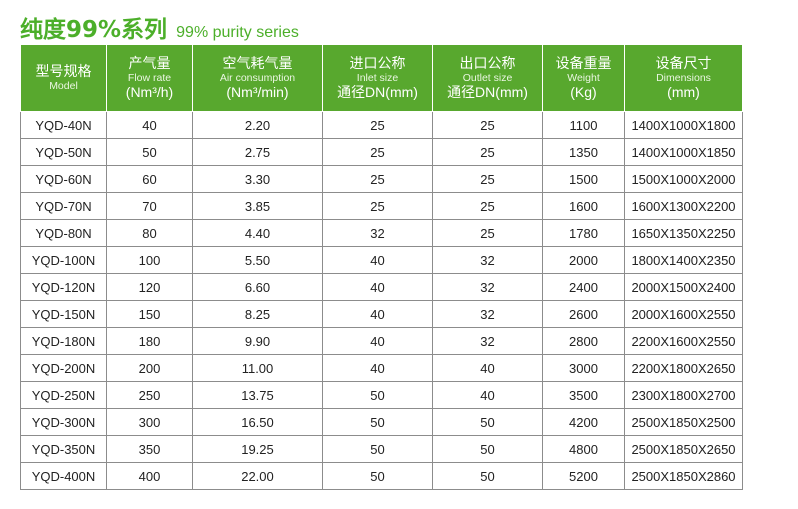  What do you see at coordinates (683, 476) in the screenshot?
I see `cell-dimensions: 2500X1850X2860` at bounding box center [683, 476].